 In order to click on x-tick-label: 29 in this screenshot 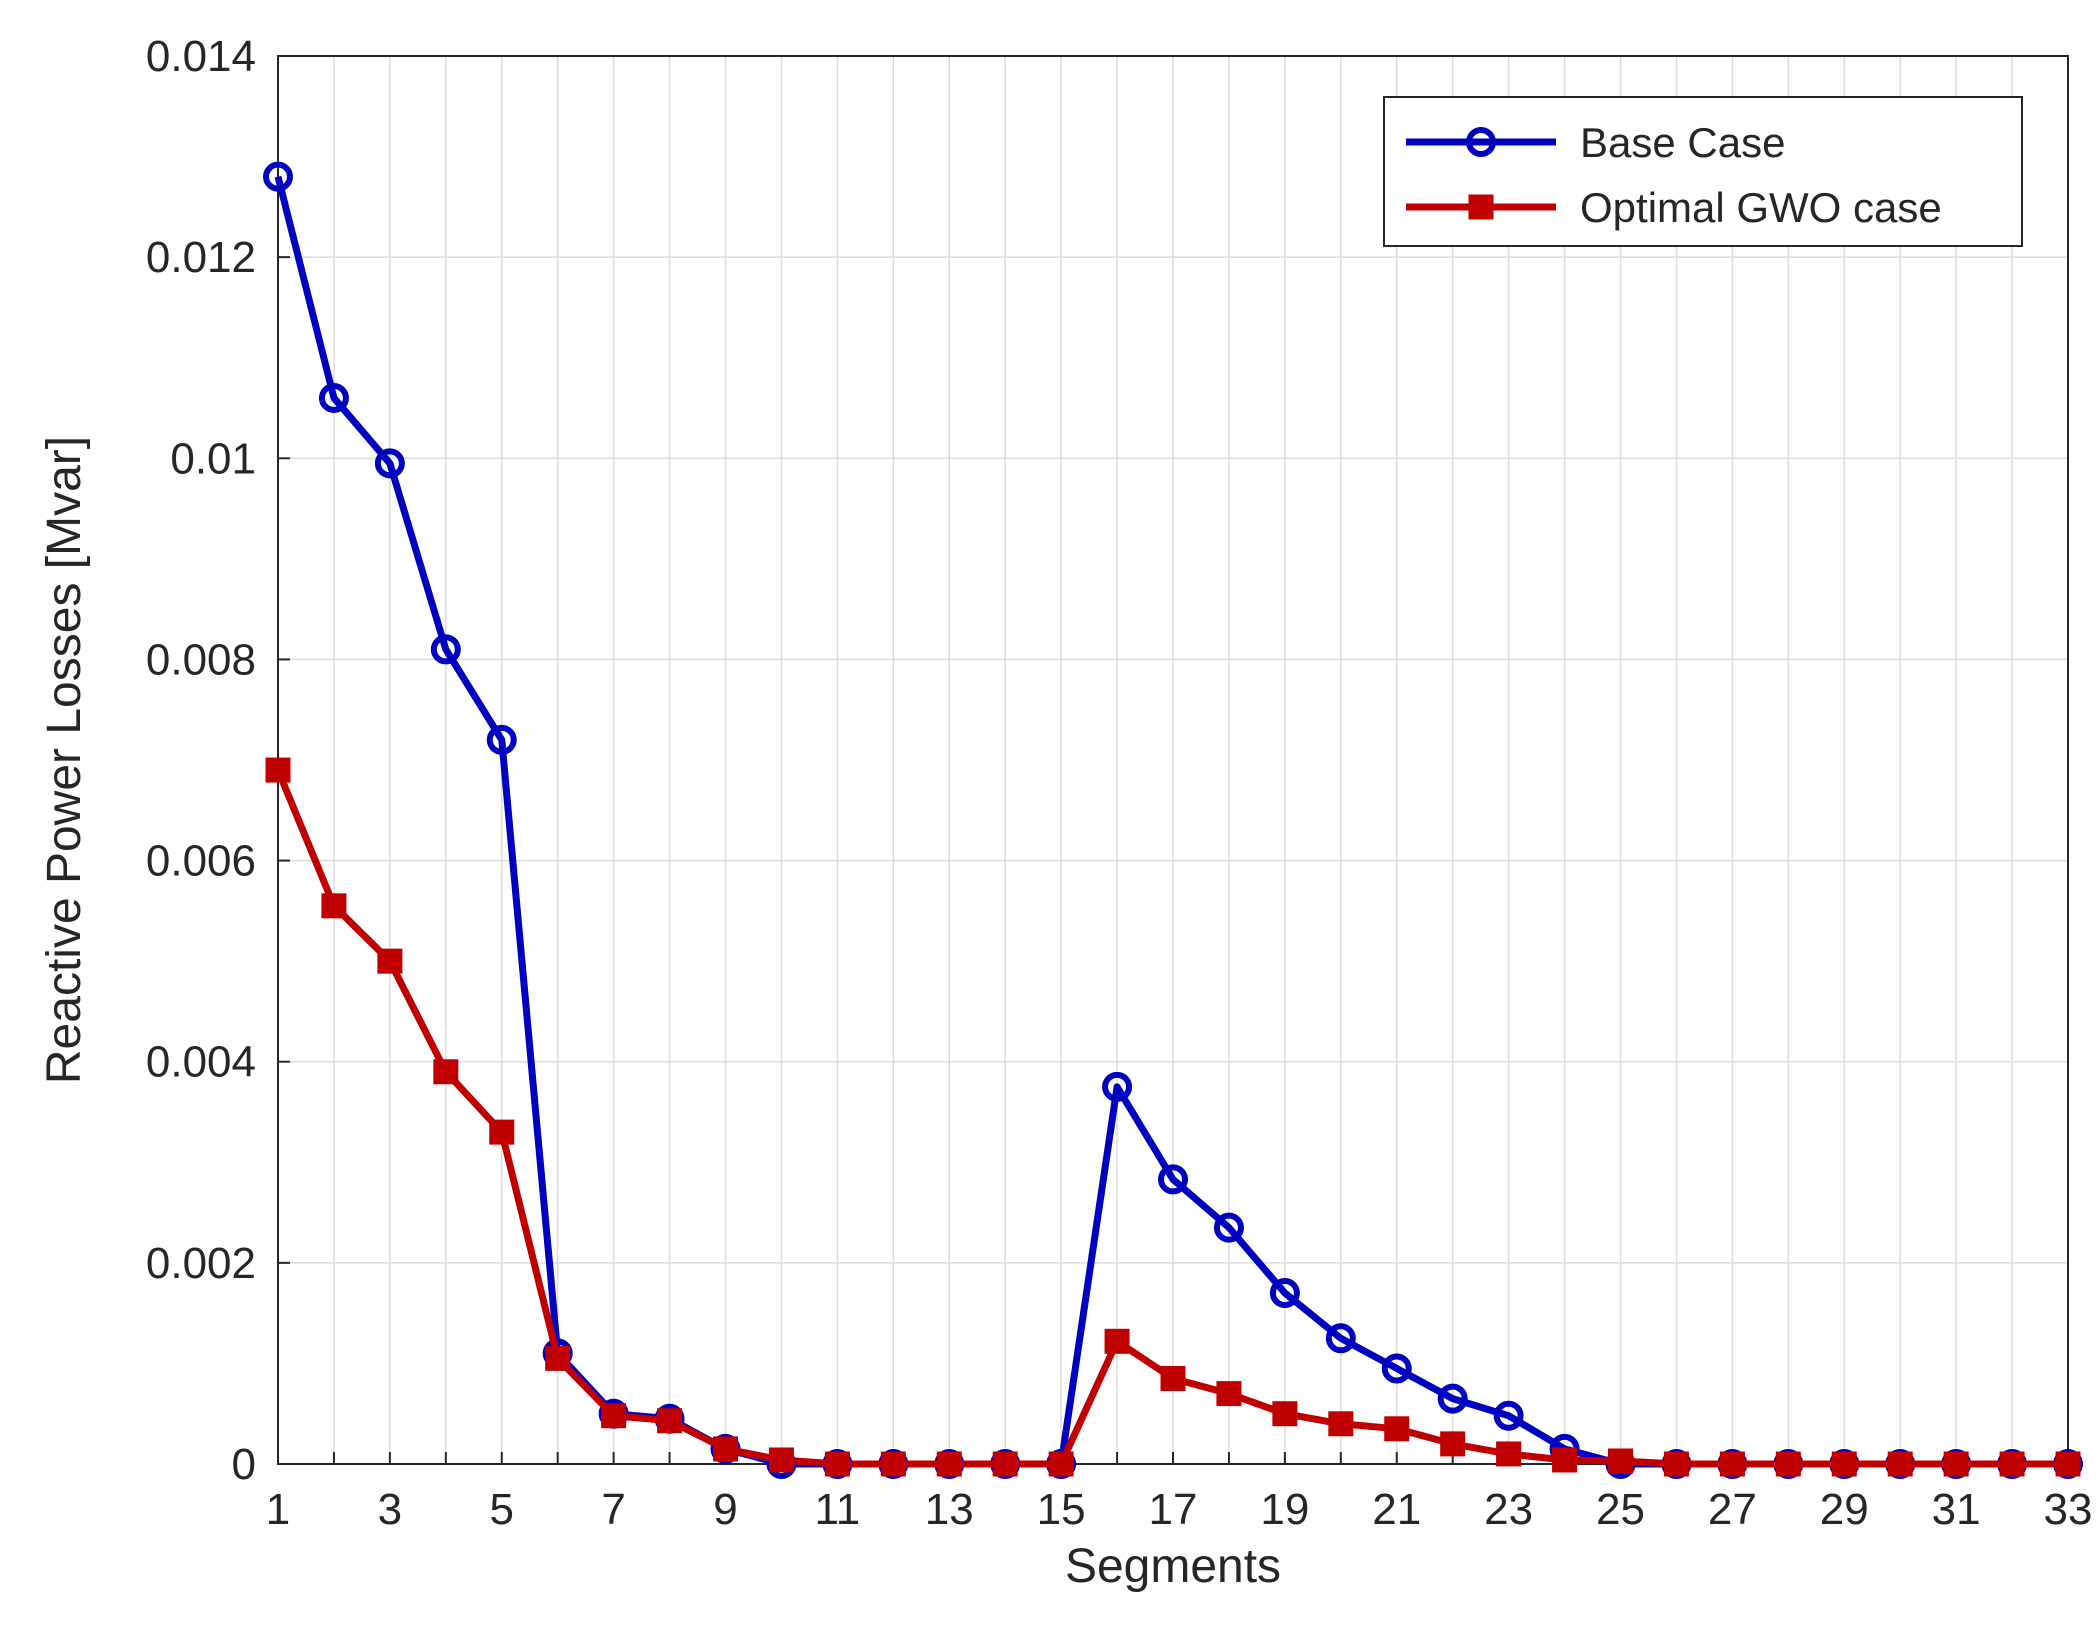, I will do `click(1844, 1509)`.